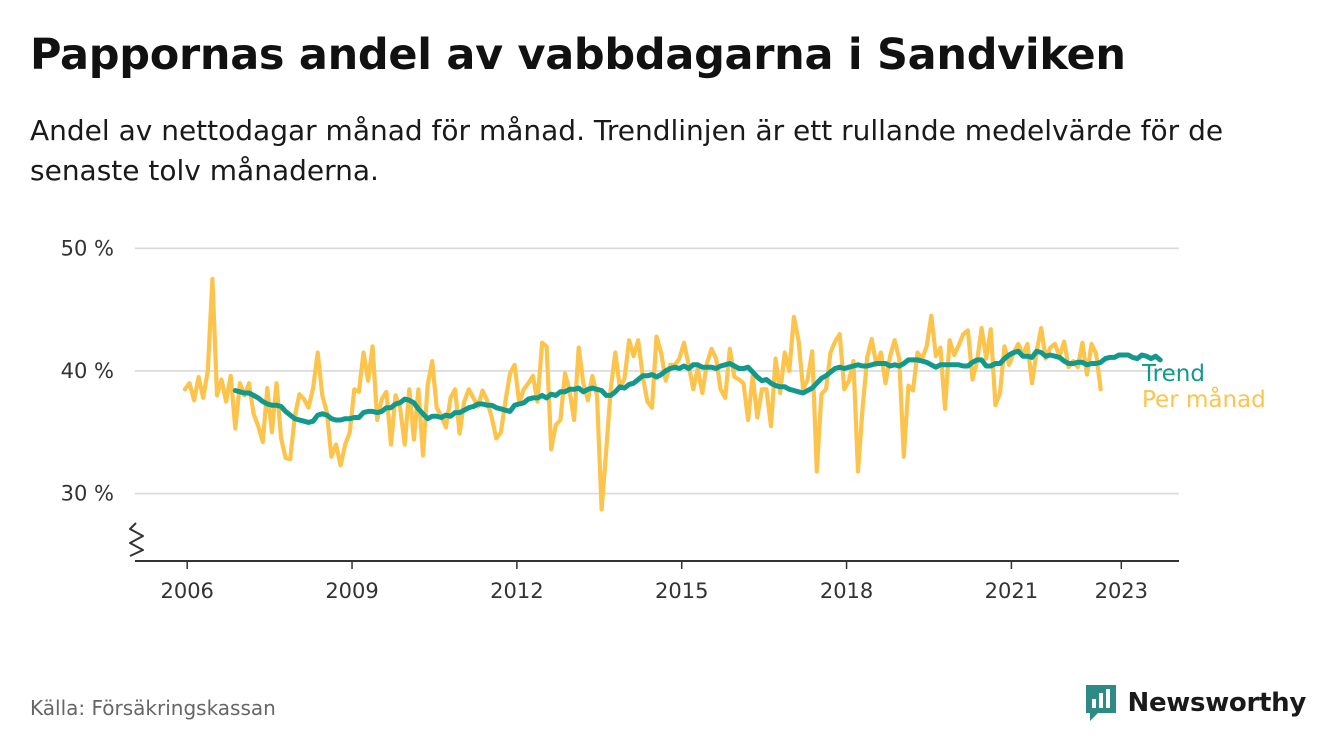  Describe the element at coordinates (87, 248) in the screenshot. I see `y-tick-label: 50 %` at that location.